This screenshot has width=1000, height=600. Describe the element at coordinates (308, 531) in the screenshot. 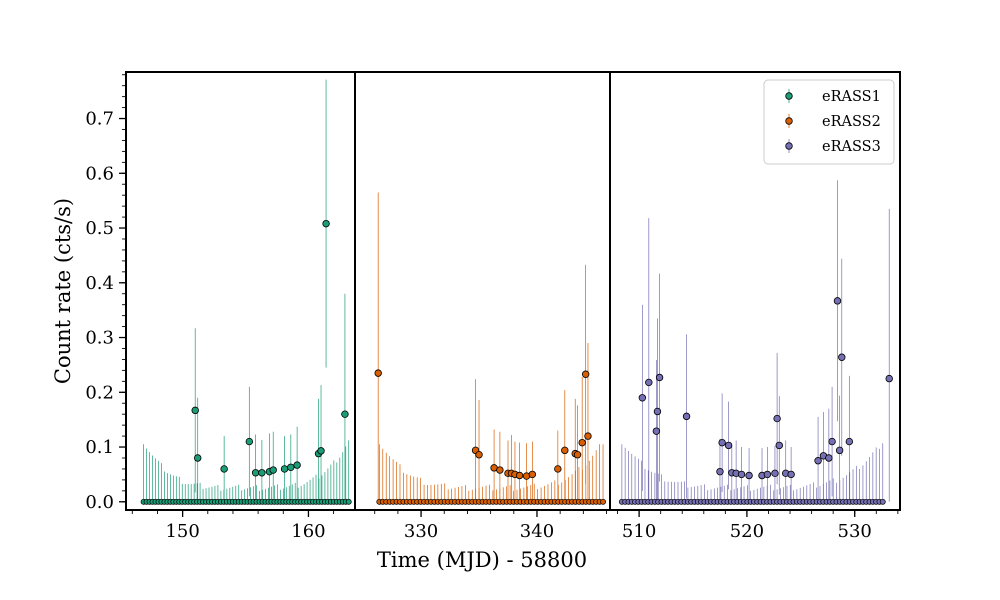

I see `x-tick-label: 160` at that location.